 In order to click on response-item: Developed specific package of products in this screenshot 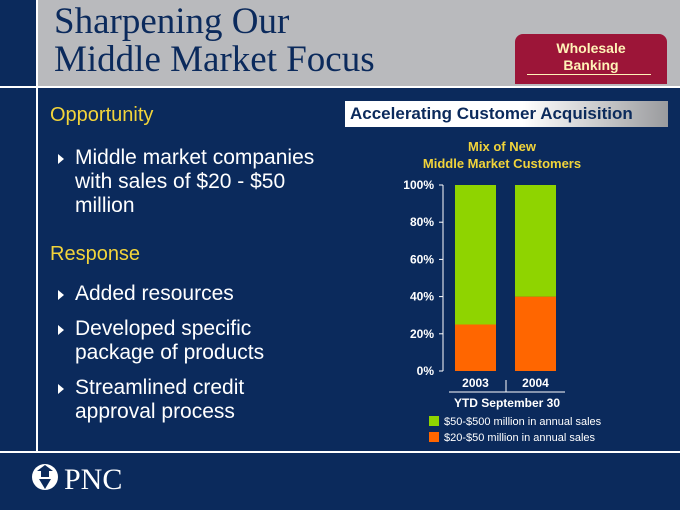, I will do `click(193, 341)`.